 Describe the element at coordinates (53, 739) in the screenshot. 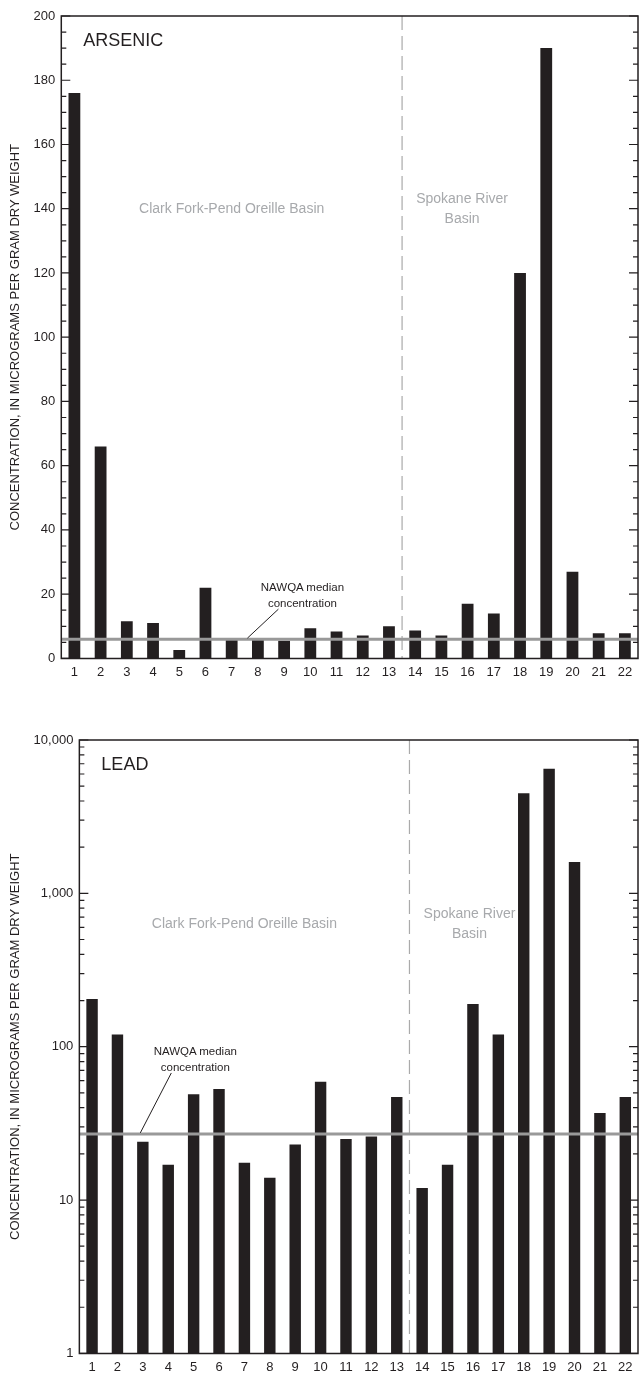

I see `y-tick-label: 10,000` at that location.